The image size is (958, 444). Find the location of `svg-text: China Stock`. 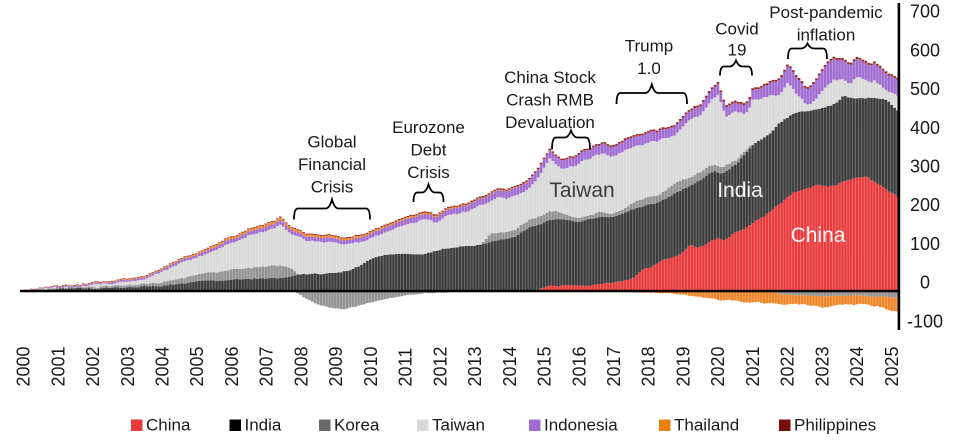

svg-text: China Stock is located at coordinates (550, 77).